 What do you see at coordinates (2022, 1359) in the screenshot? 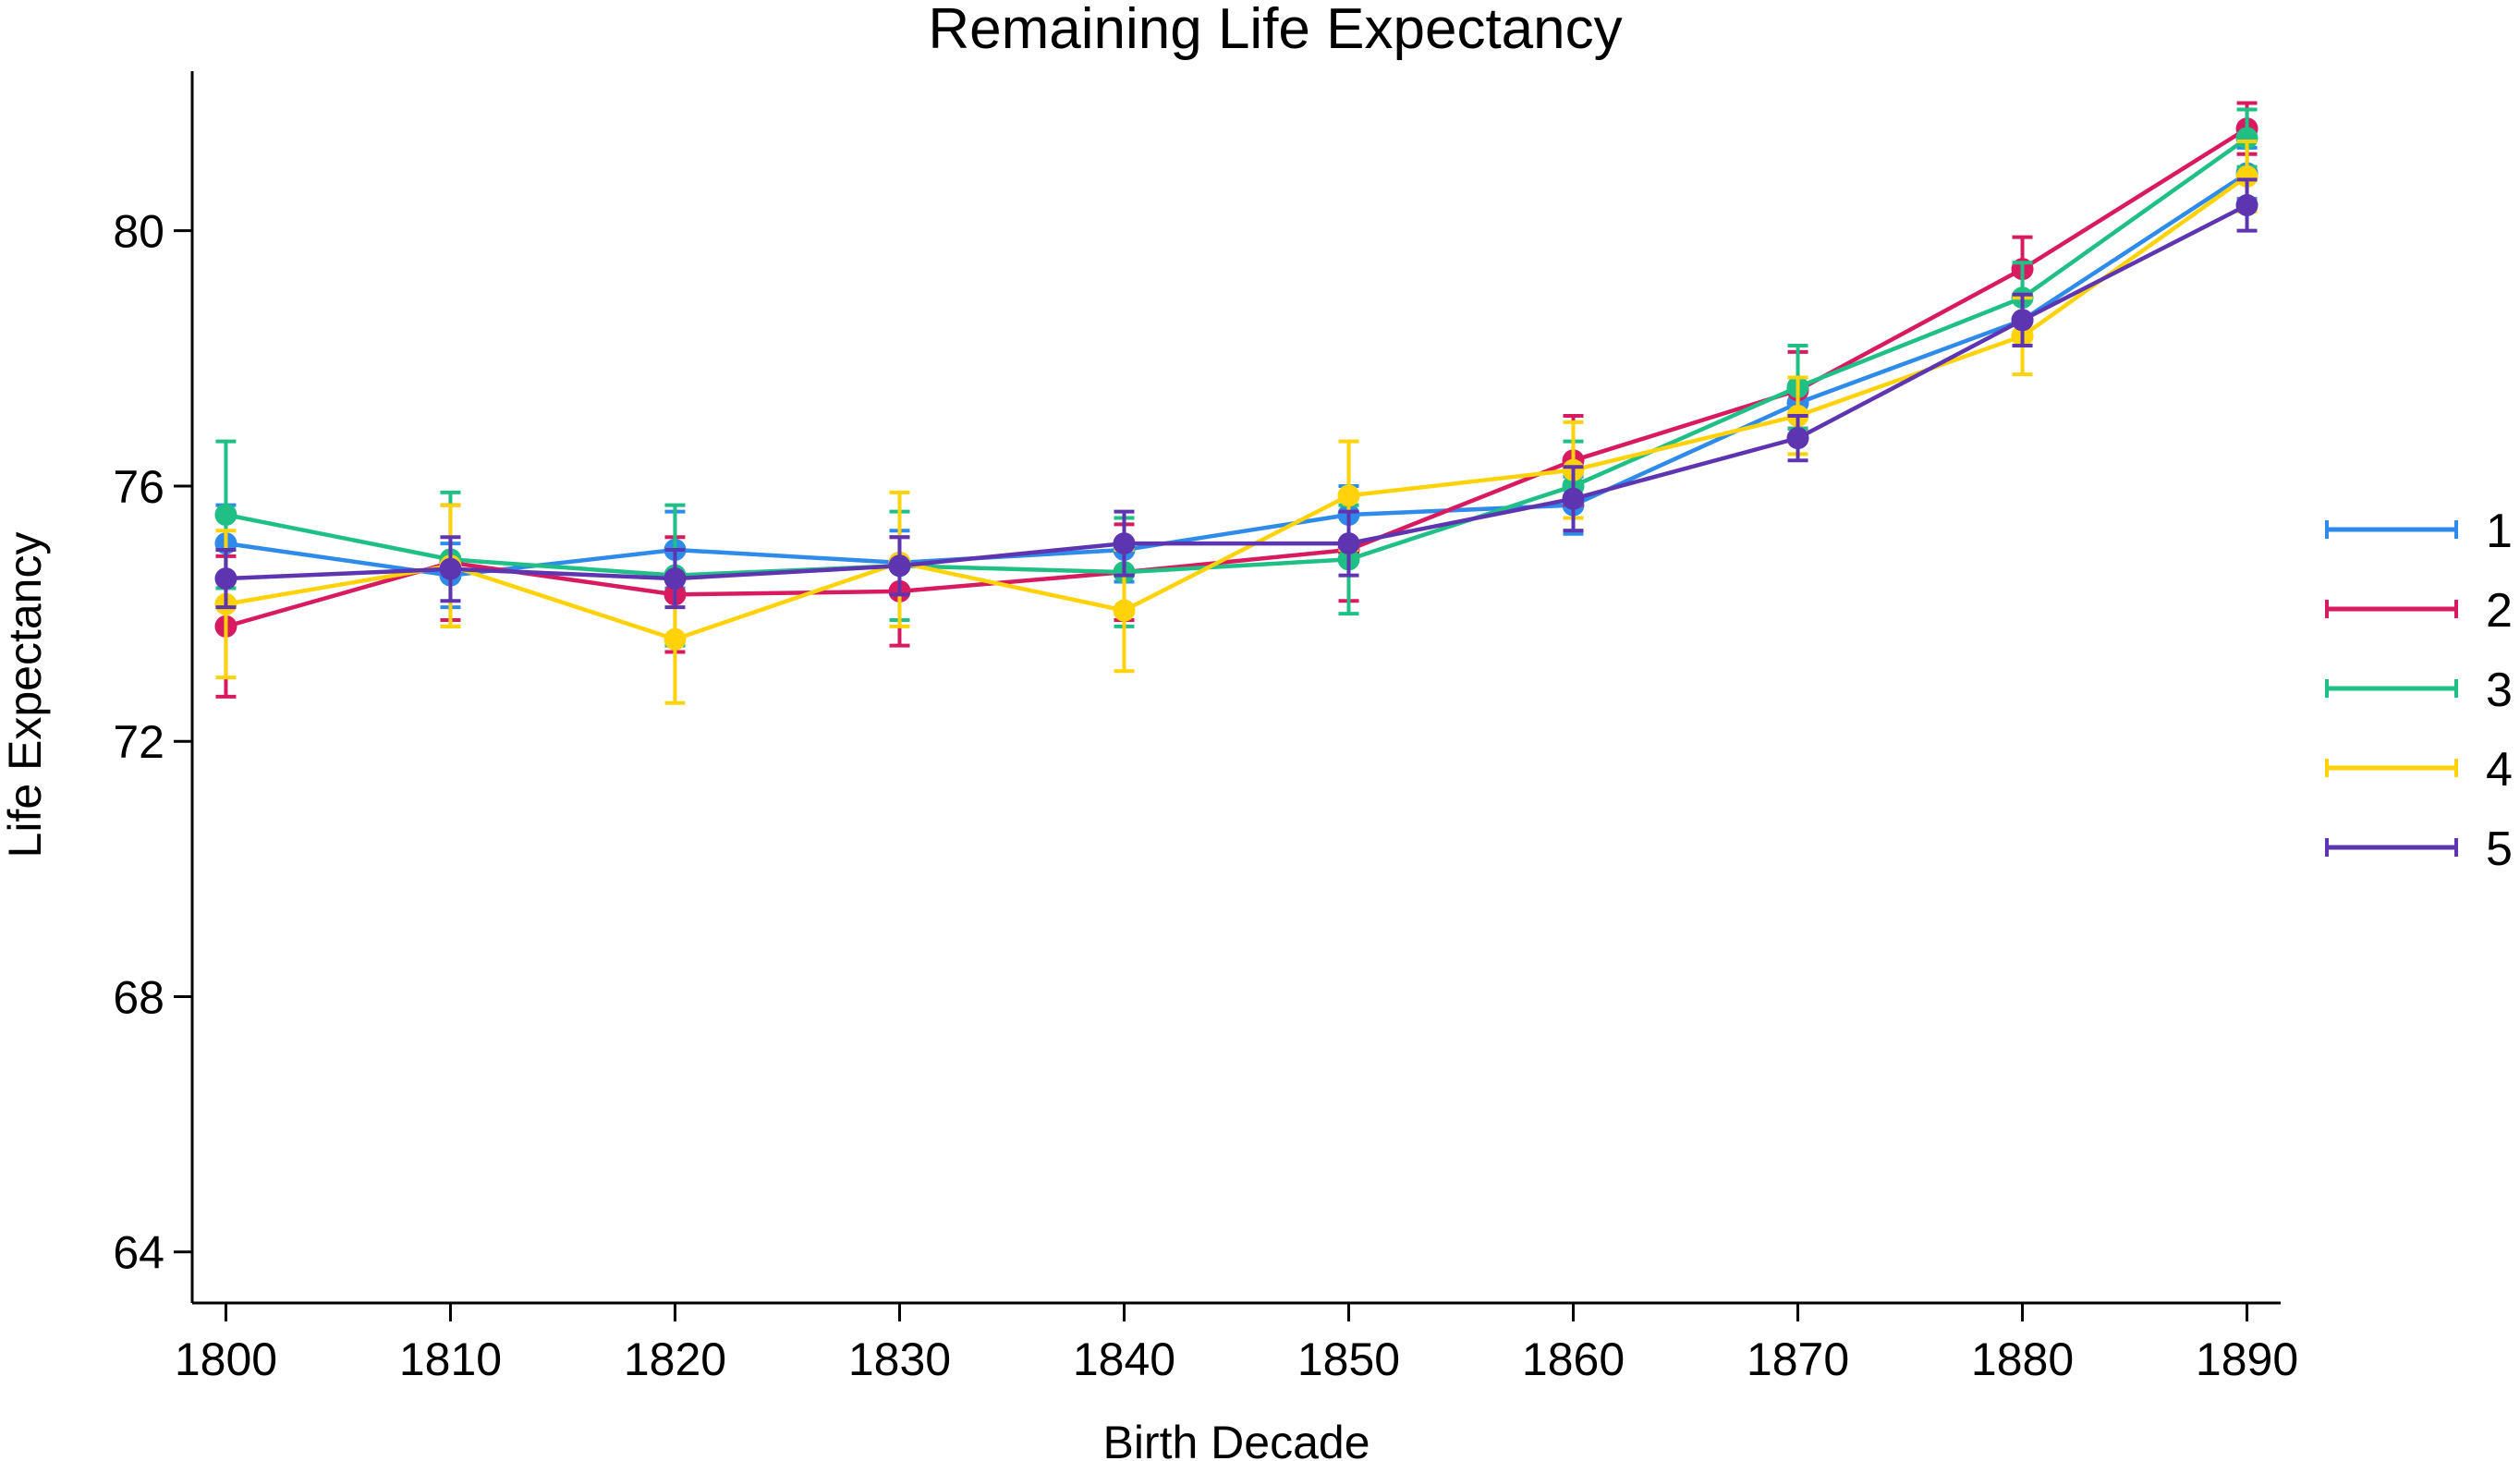
I see `x-tick-label: 1880` at bounding box center [2022, 1359].